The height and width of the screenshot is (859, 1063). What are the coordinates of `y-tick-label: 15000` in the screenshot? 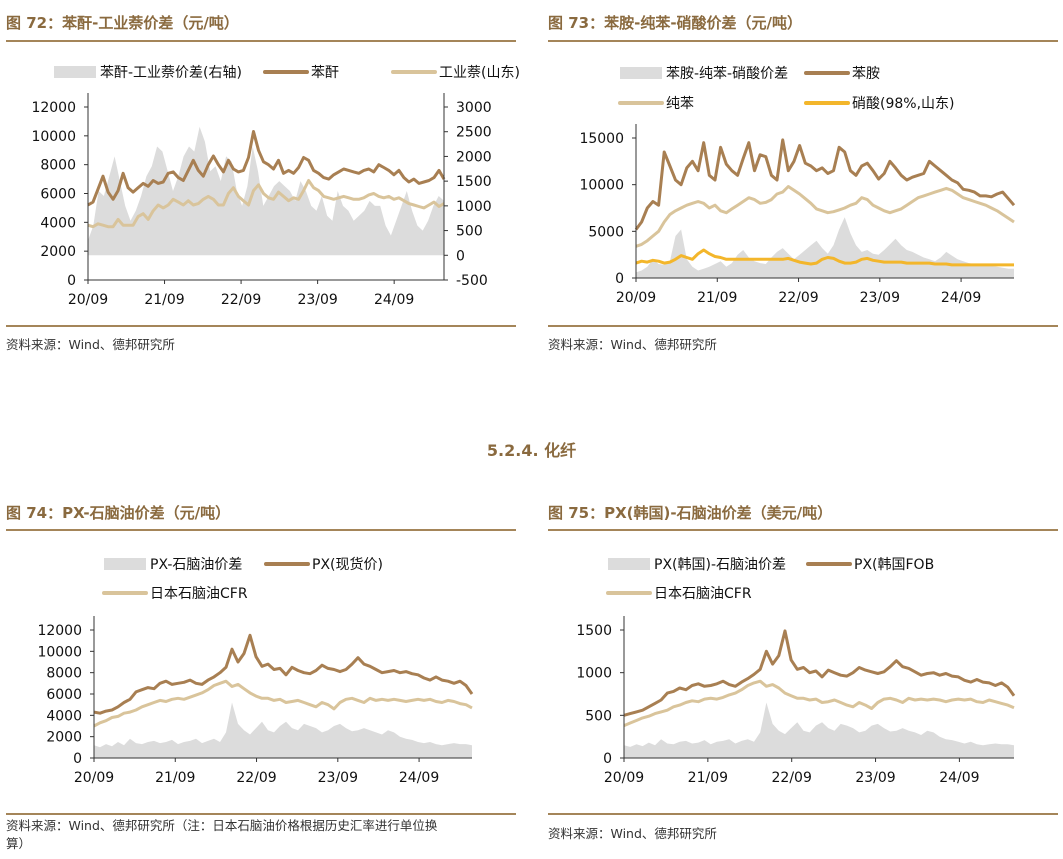 It's located at (601, 139).